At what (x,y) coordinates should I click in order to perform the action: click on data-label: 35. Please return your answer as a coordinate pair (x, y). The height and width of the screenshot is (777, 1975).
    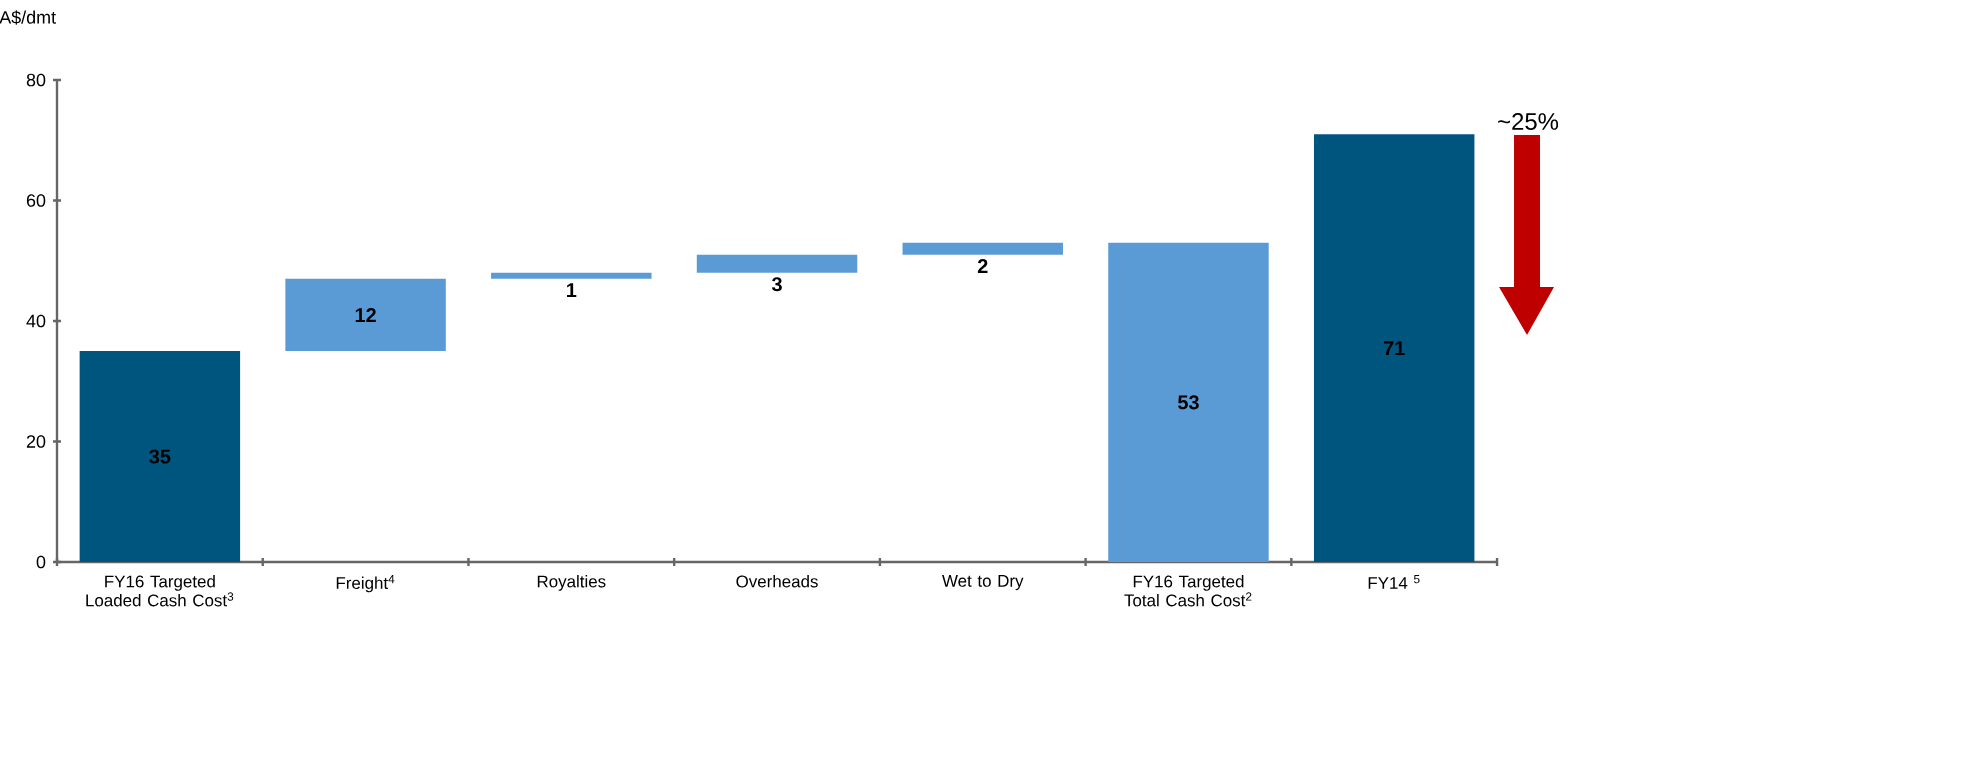
    Looking at the image, I should click on (160, 456).